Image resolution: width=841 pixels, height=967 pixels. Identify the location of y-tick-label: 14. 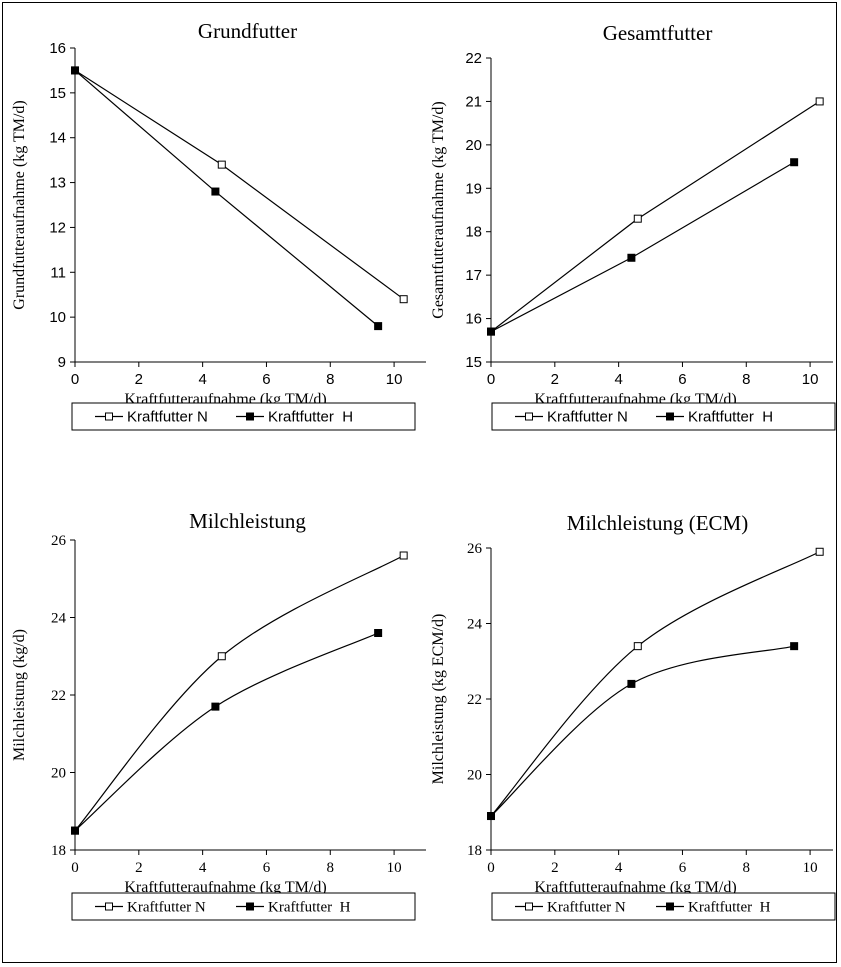
(57, 138).